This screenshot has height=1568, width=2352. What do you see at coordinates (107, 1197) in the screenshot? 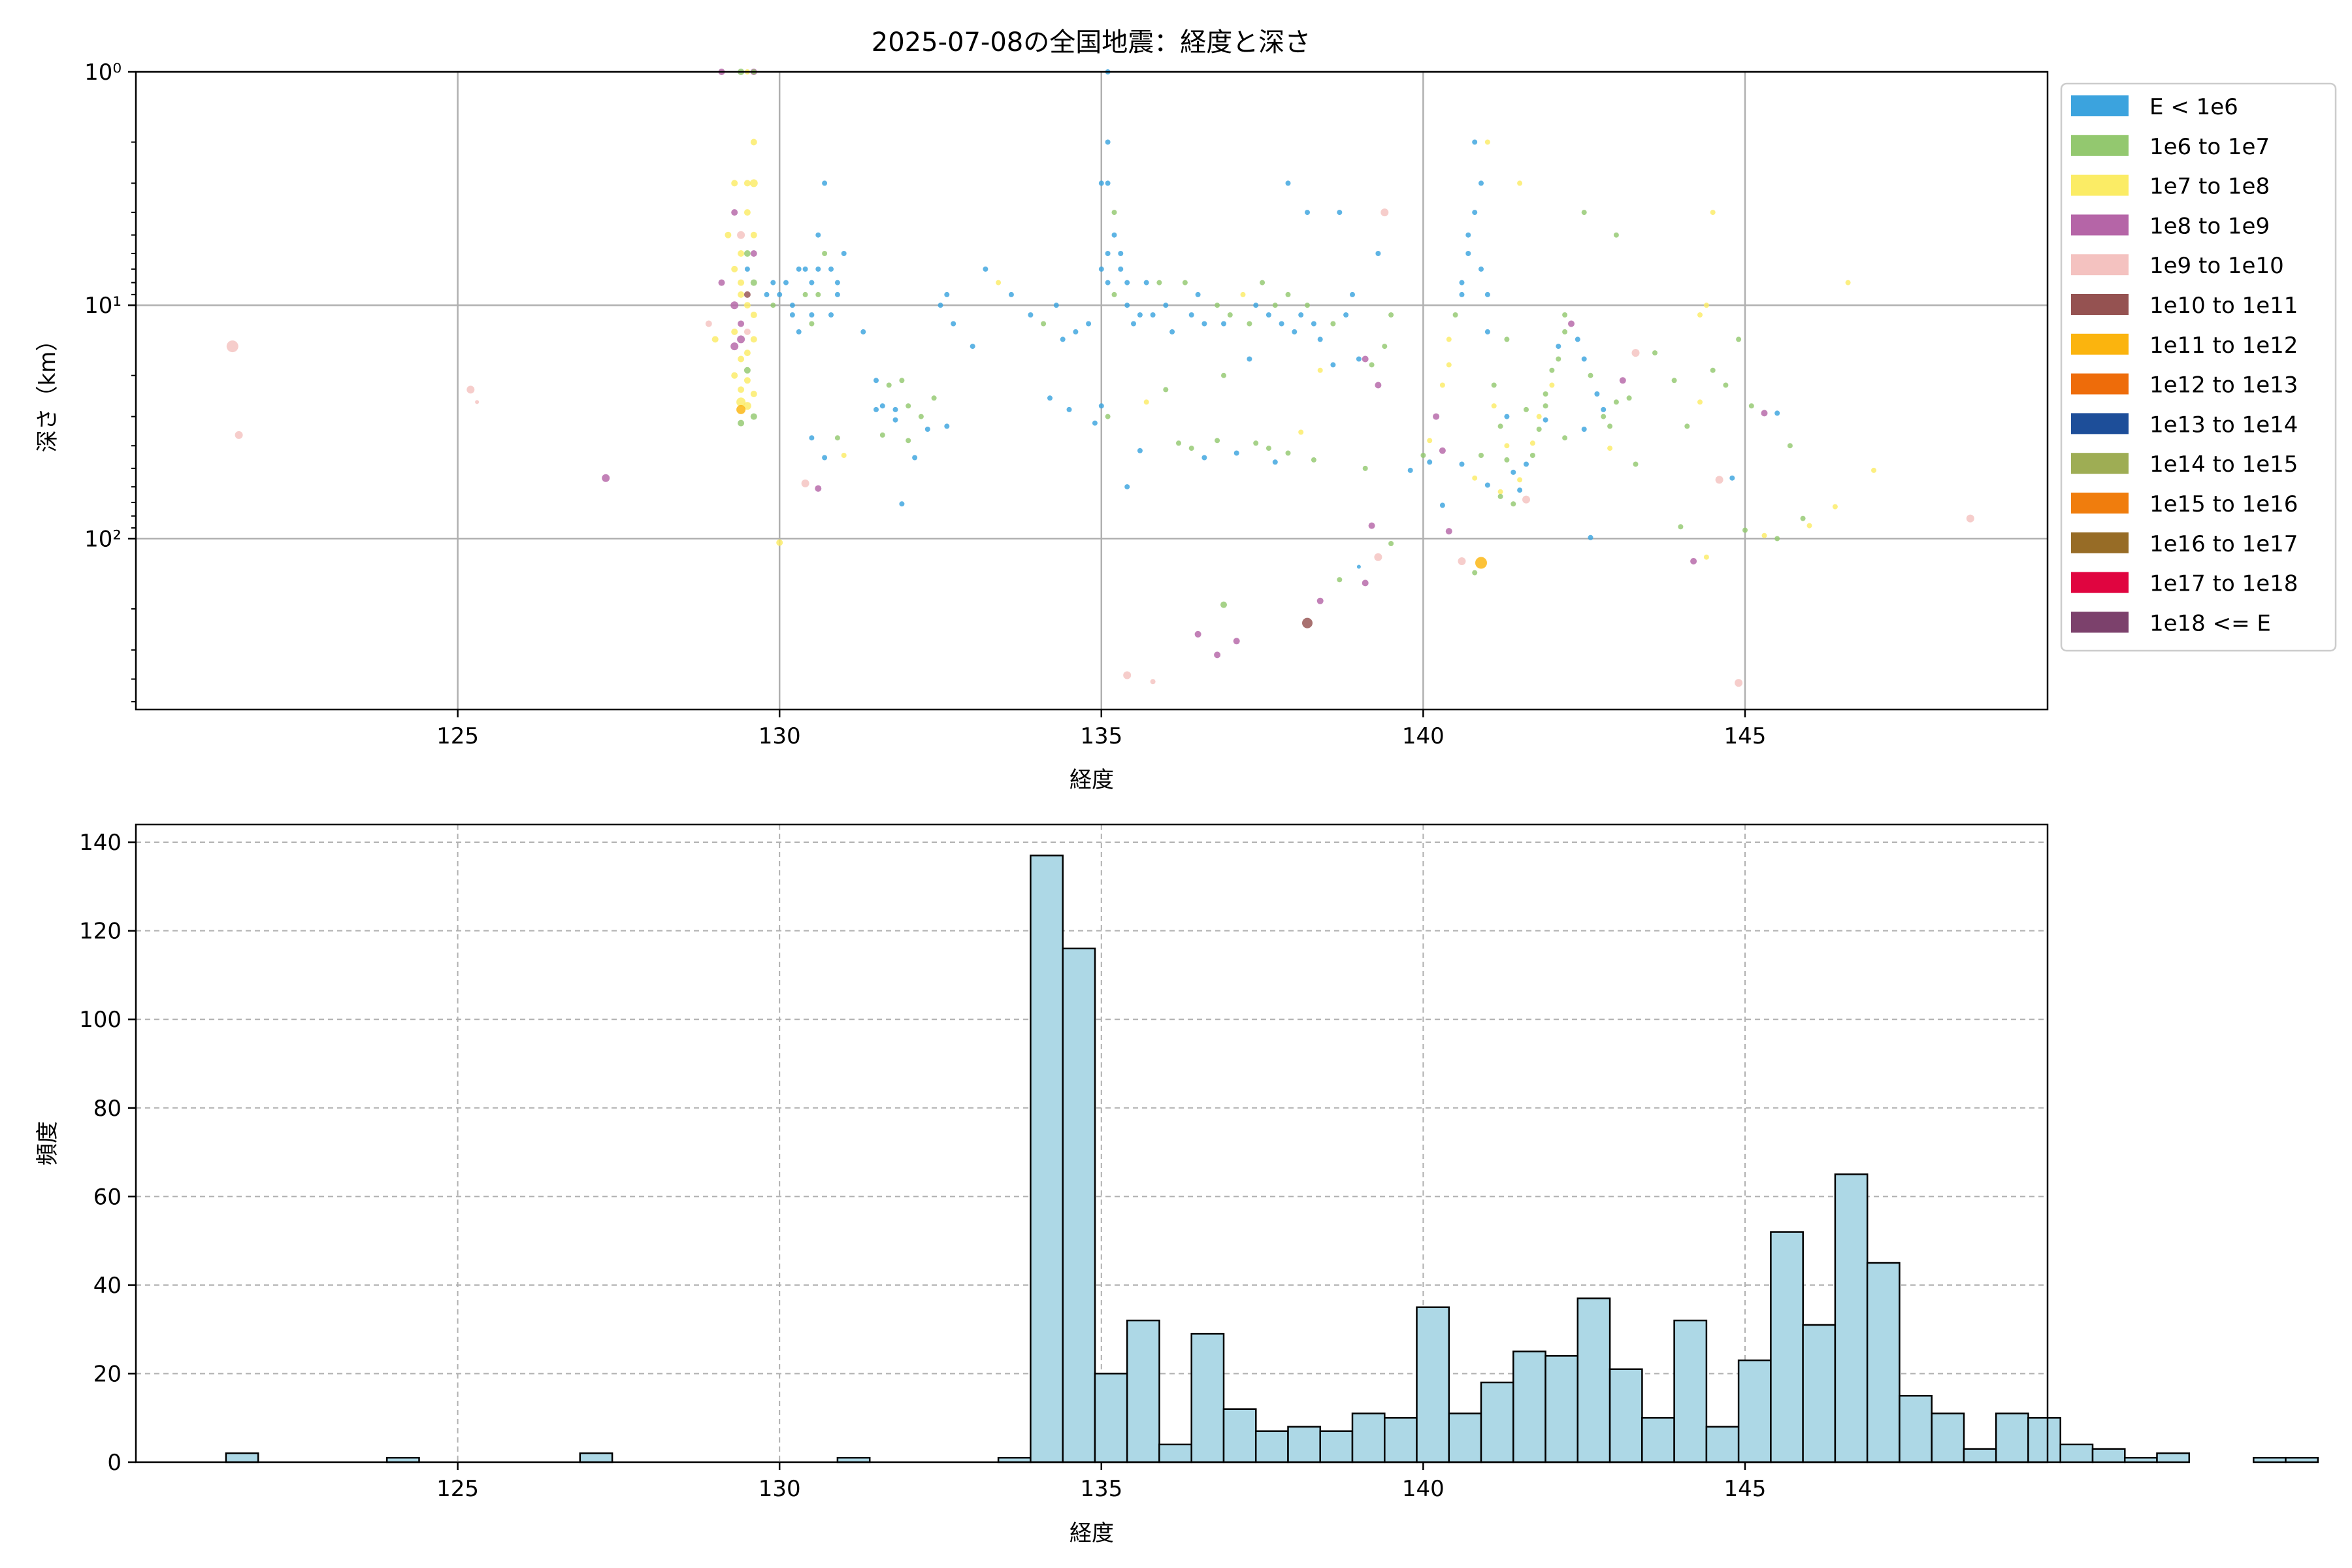
I see `histogram-y-tick-label: 60` at bounding box center [107, 1197].